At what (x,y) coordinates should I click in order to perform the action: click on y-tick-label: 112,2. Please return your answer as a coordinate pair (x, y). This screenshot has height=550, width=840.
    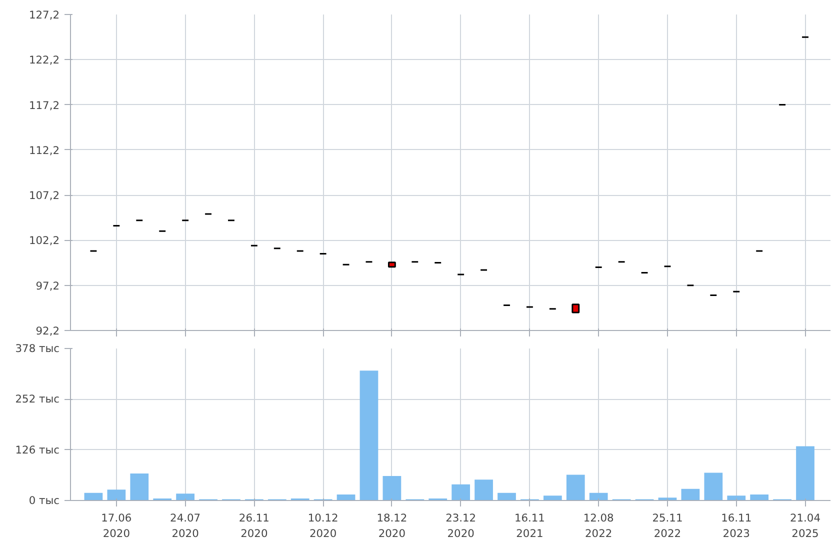
    Looking at the image, I should click on (44, 150).